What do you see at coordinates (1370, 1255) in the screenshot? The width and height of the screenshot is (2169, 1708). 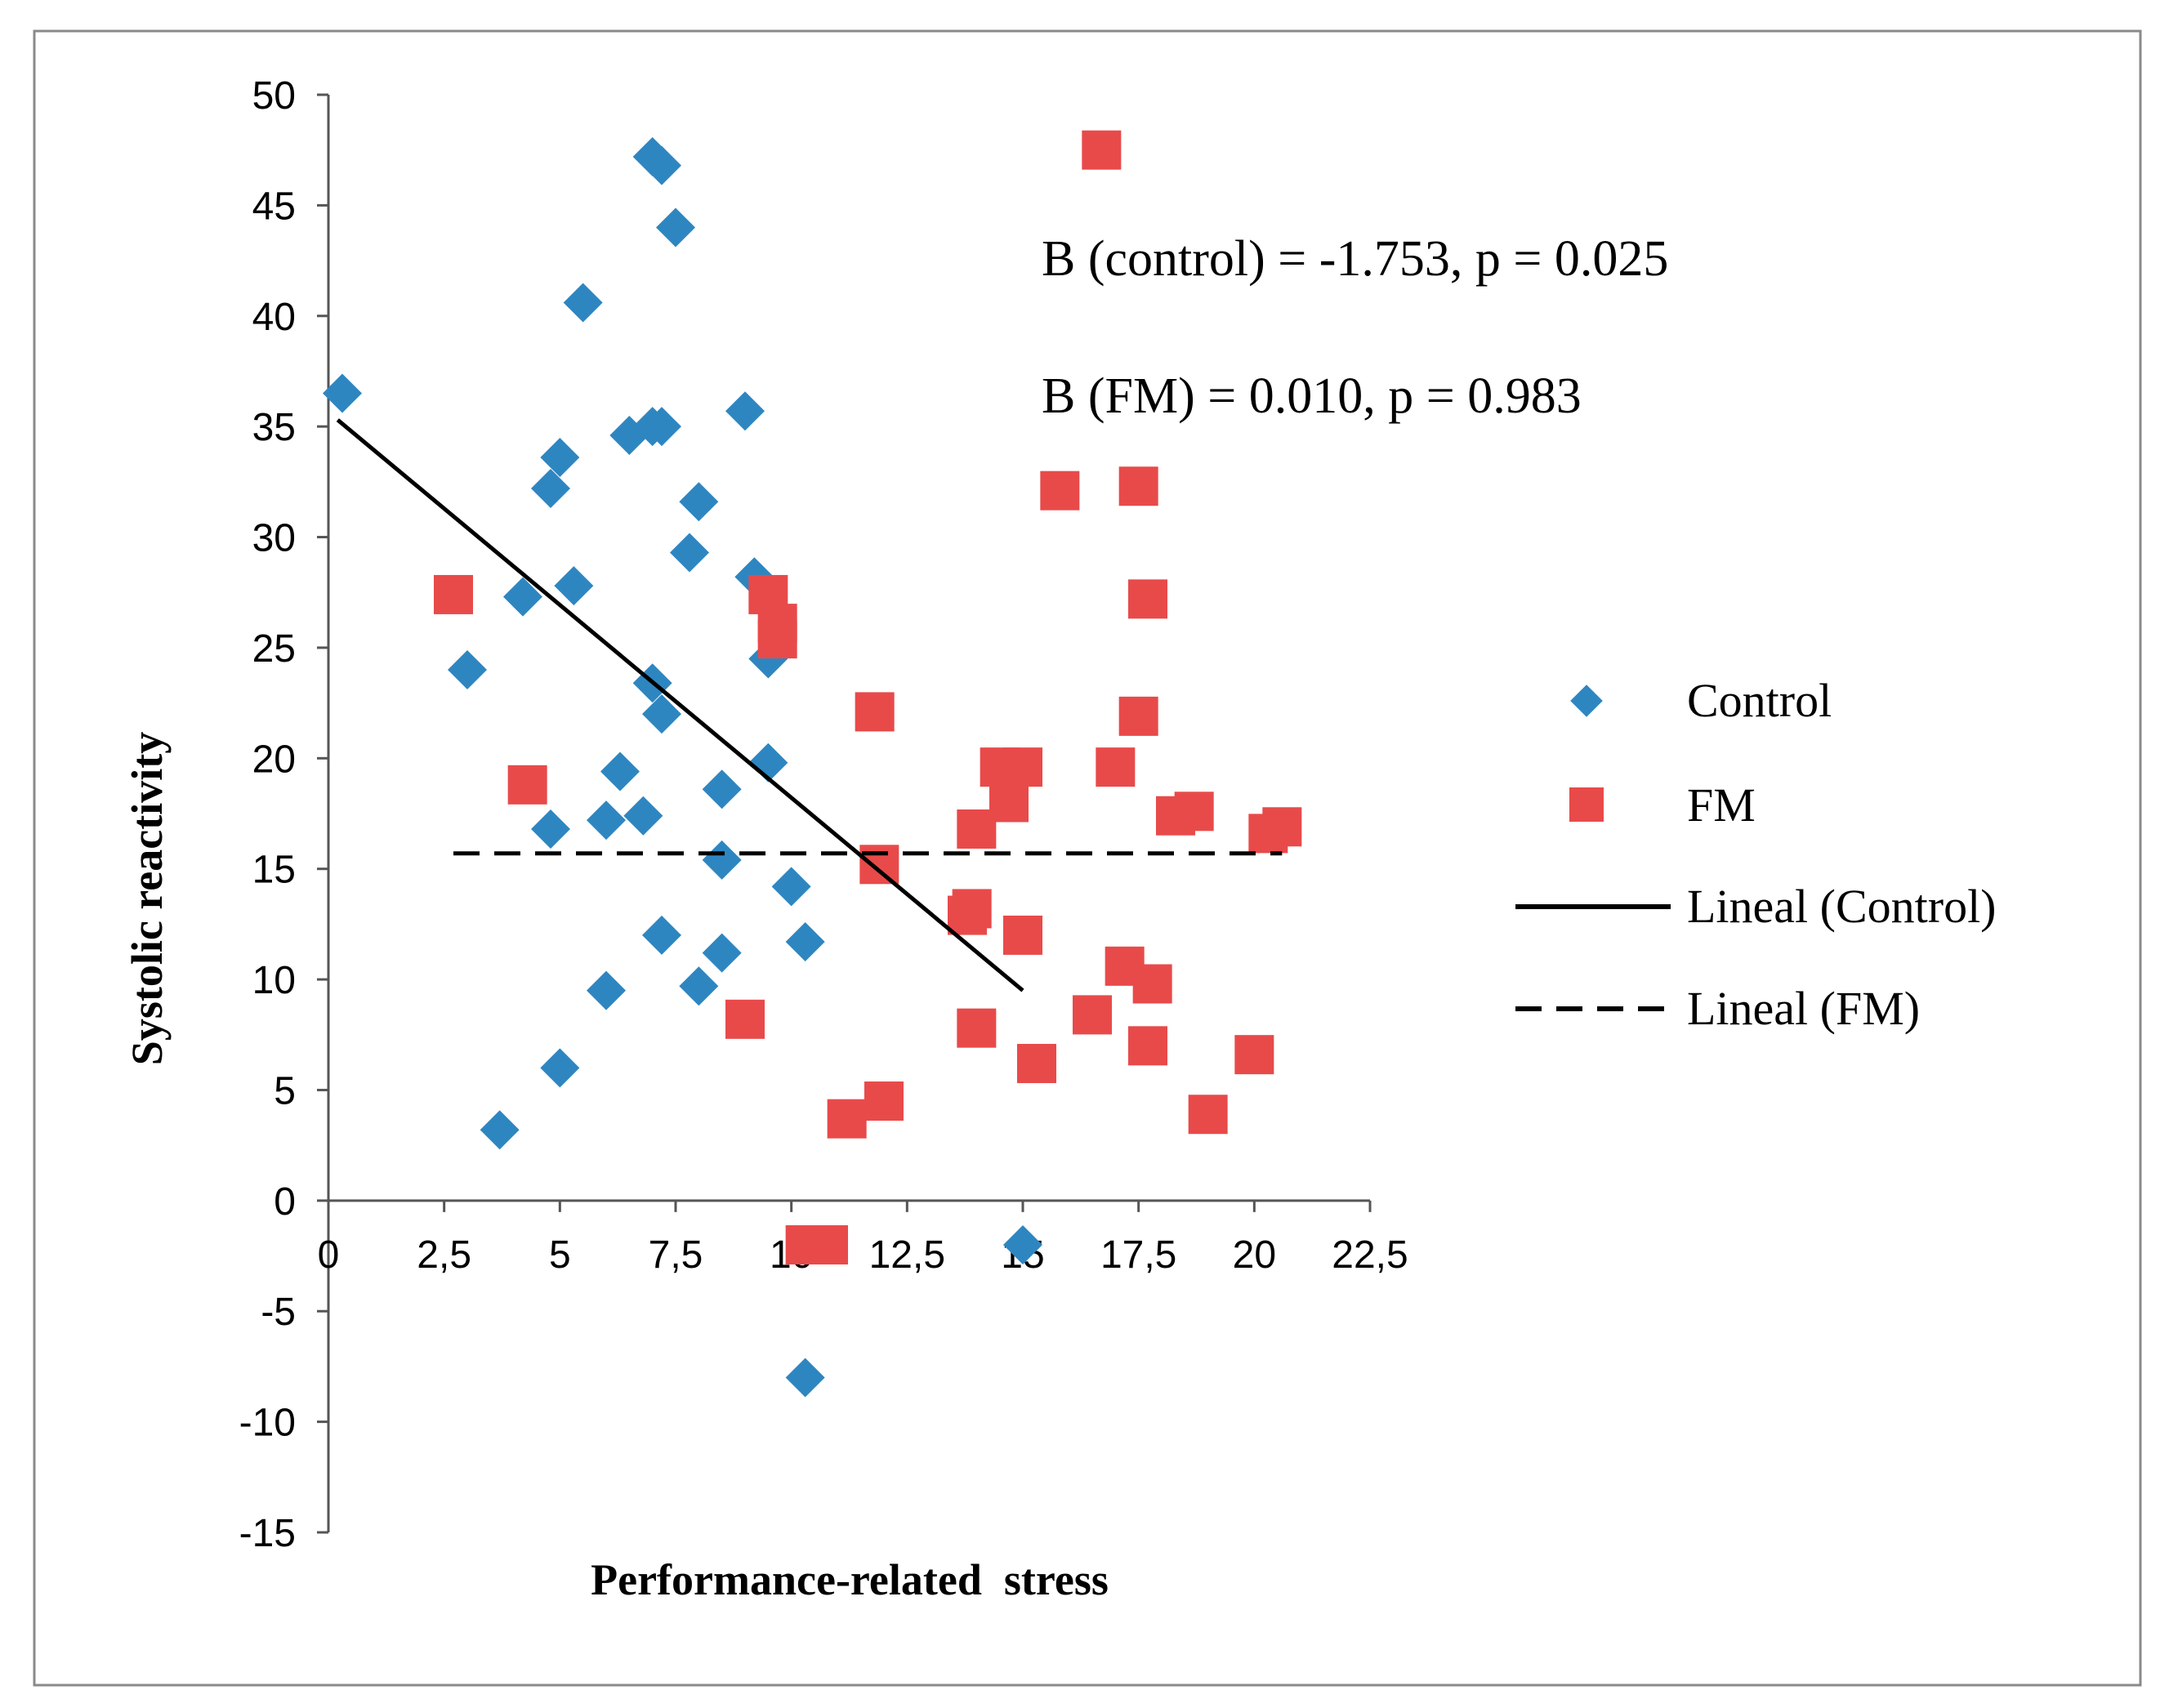 I see `x-tick-label: 22,5` at bounding box center [1370, 1255].